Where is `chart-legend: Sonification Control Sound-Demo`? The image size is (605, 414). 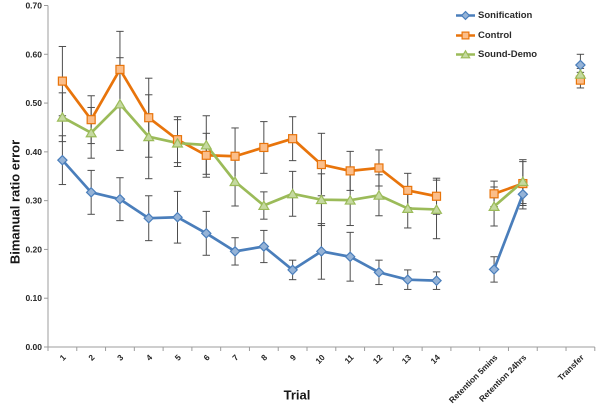 chart-legend: Sonification Control Sound-Demo is located at coordinates (496, 35).